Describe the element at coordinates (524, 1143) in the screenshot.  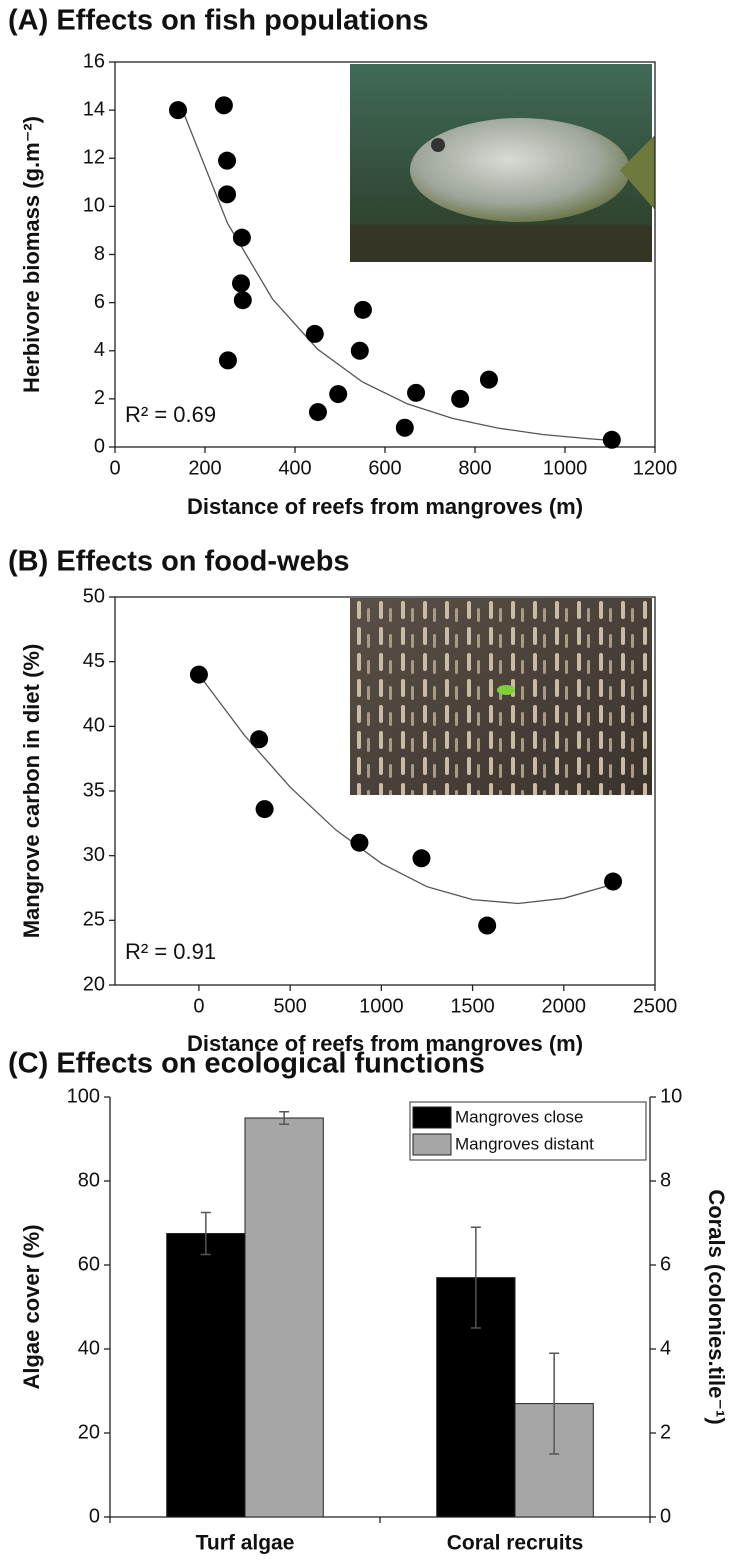
I see `legend-label: Mangroves distant` at that location.